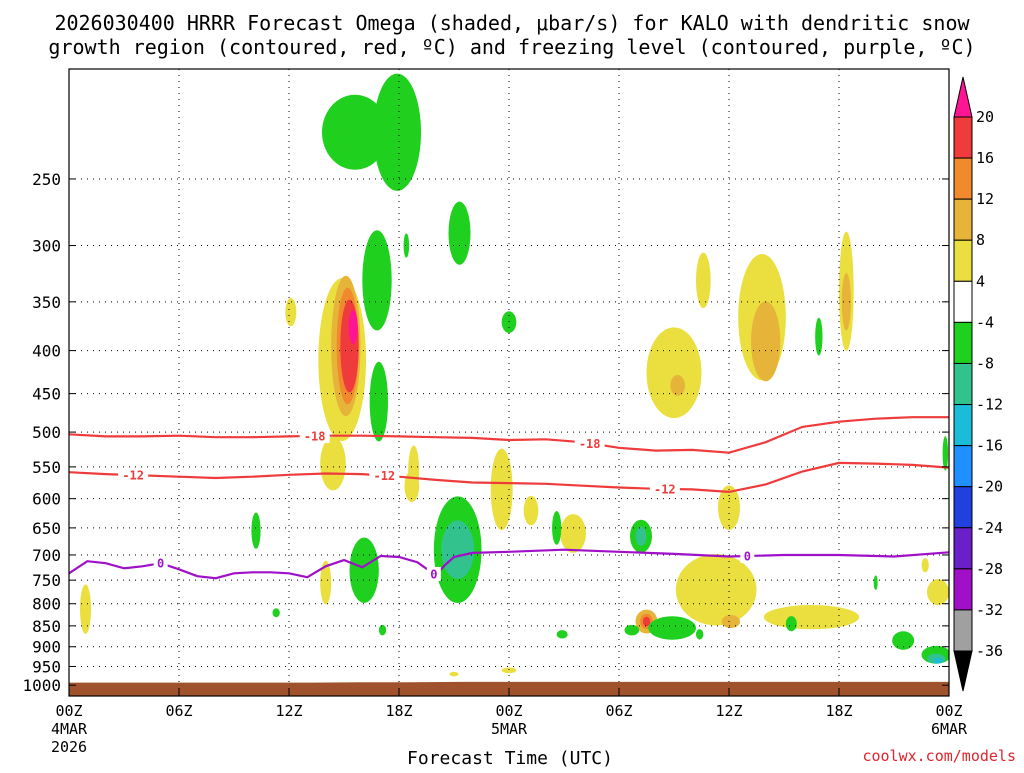 The image size is (1024, 773). I want to click on colorbar-tick-label: -16, so click(989, 446).